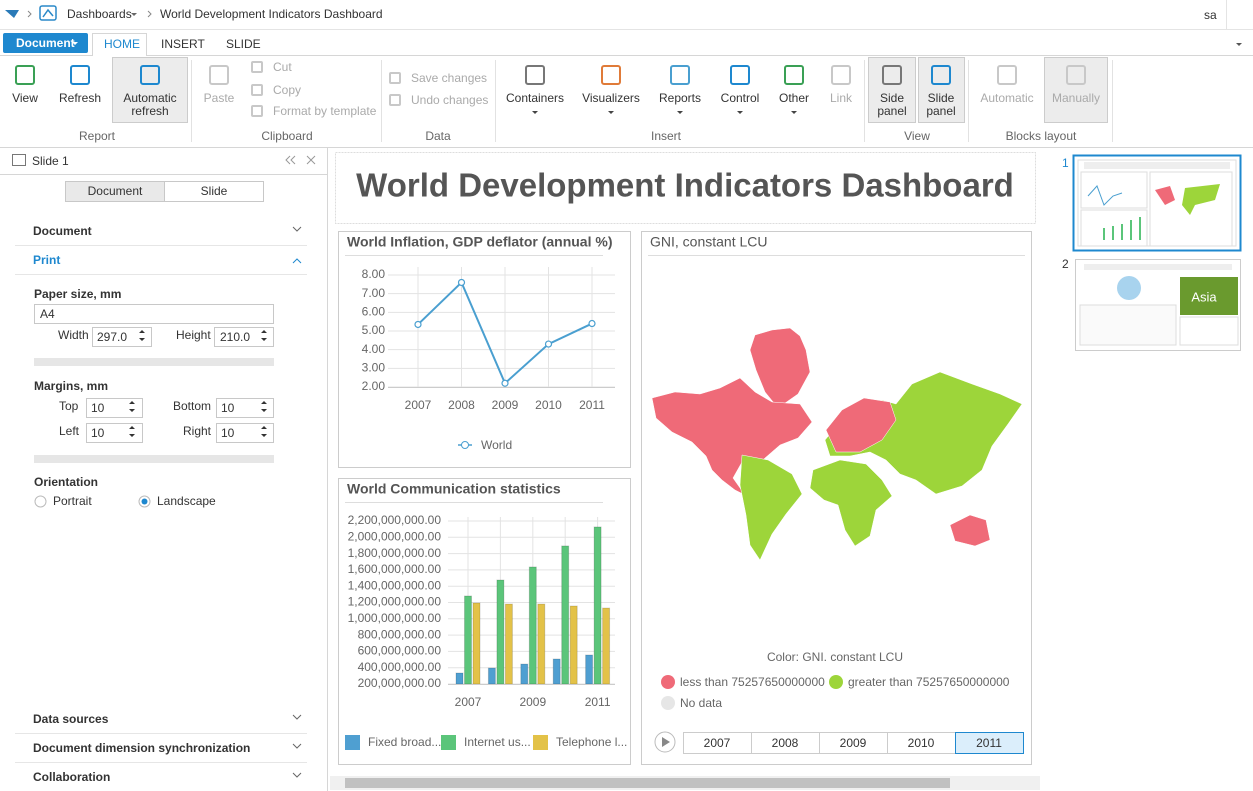 The width and height of the screenshot is (1253, 791). I want to click on panel-tab: Slide, so click(214, 191).